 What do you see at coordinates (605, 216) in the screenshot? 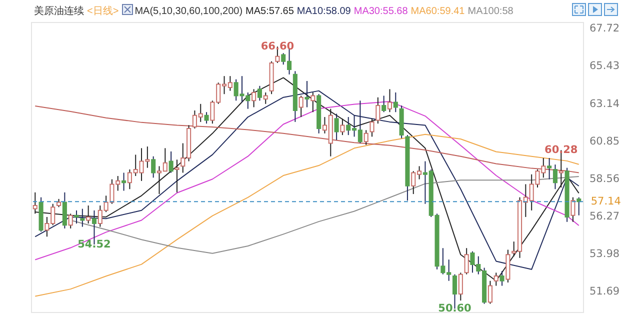
I see `y-tick-label: 56.27` at bounding box center [605, 216].